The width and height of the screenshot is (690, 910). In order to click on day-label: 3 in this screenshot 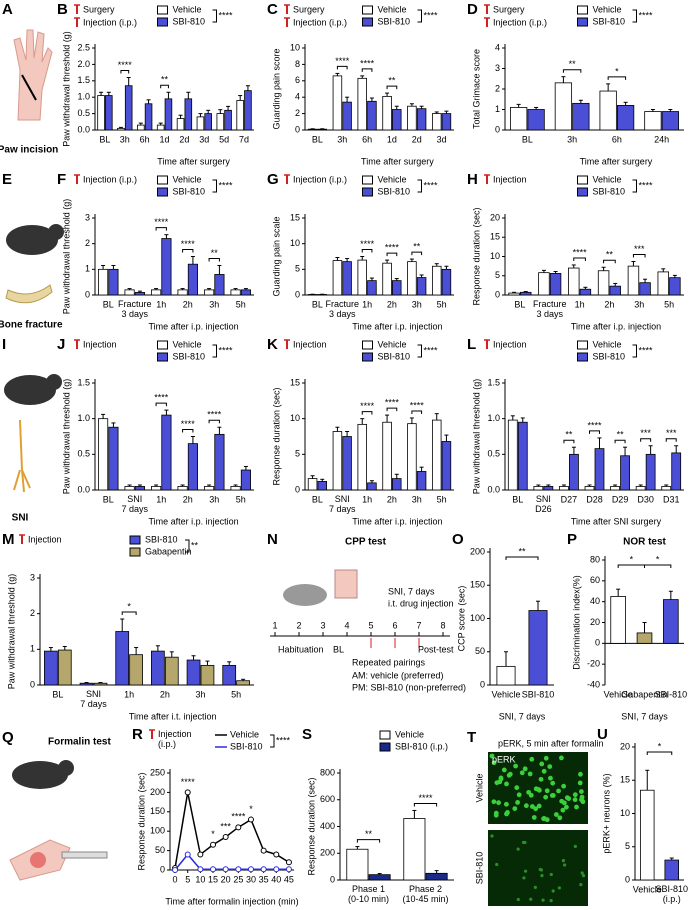, I will do `click(322, 625)`.